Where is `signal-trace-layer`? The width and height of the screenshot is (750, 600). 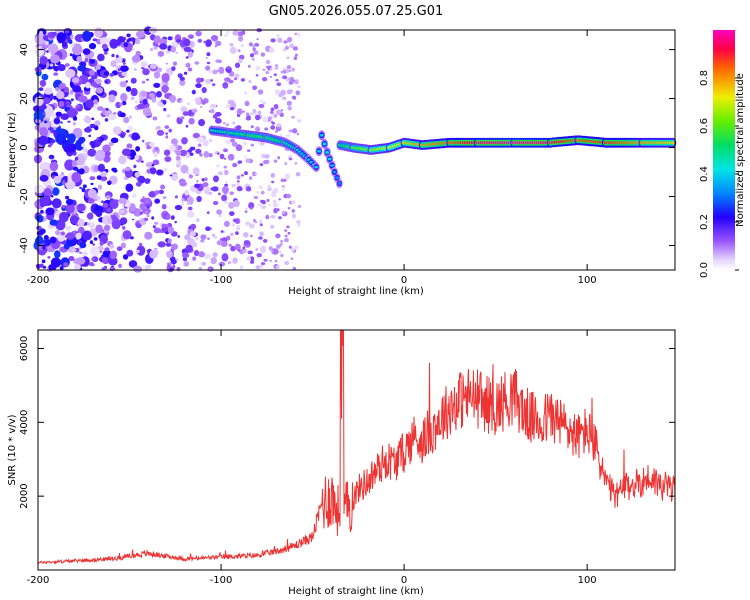 signal-trace-layer is located at coordinates (442, 157).